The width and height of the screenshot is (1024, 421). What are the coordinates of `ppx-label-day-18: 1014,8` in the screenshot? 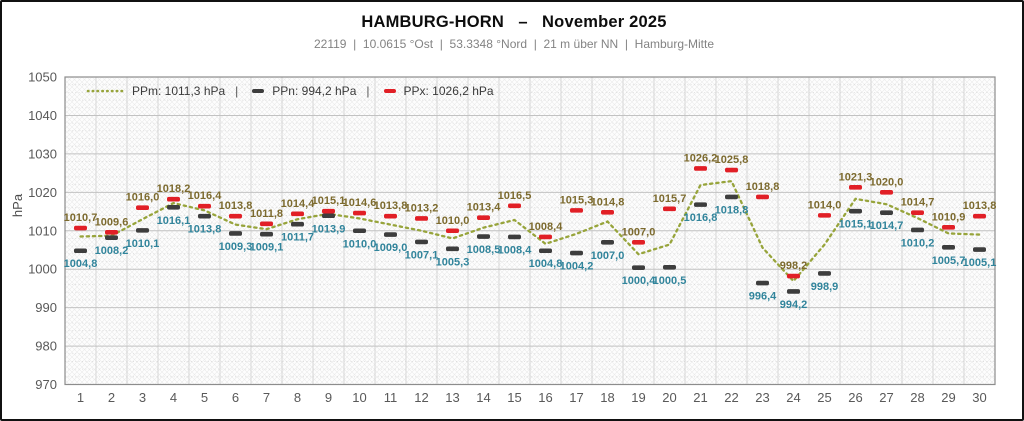 It's located at (608, 202).